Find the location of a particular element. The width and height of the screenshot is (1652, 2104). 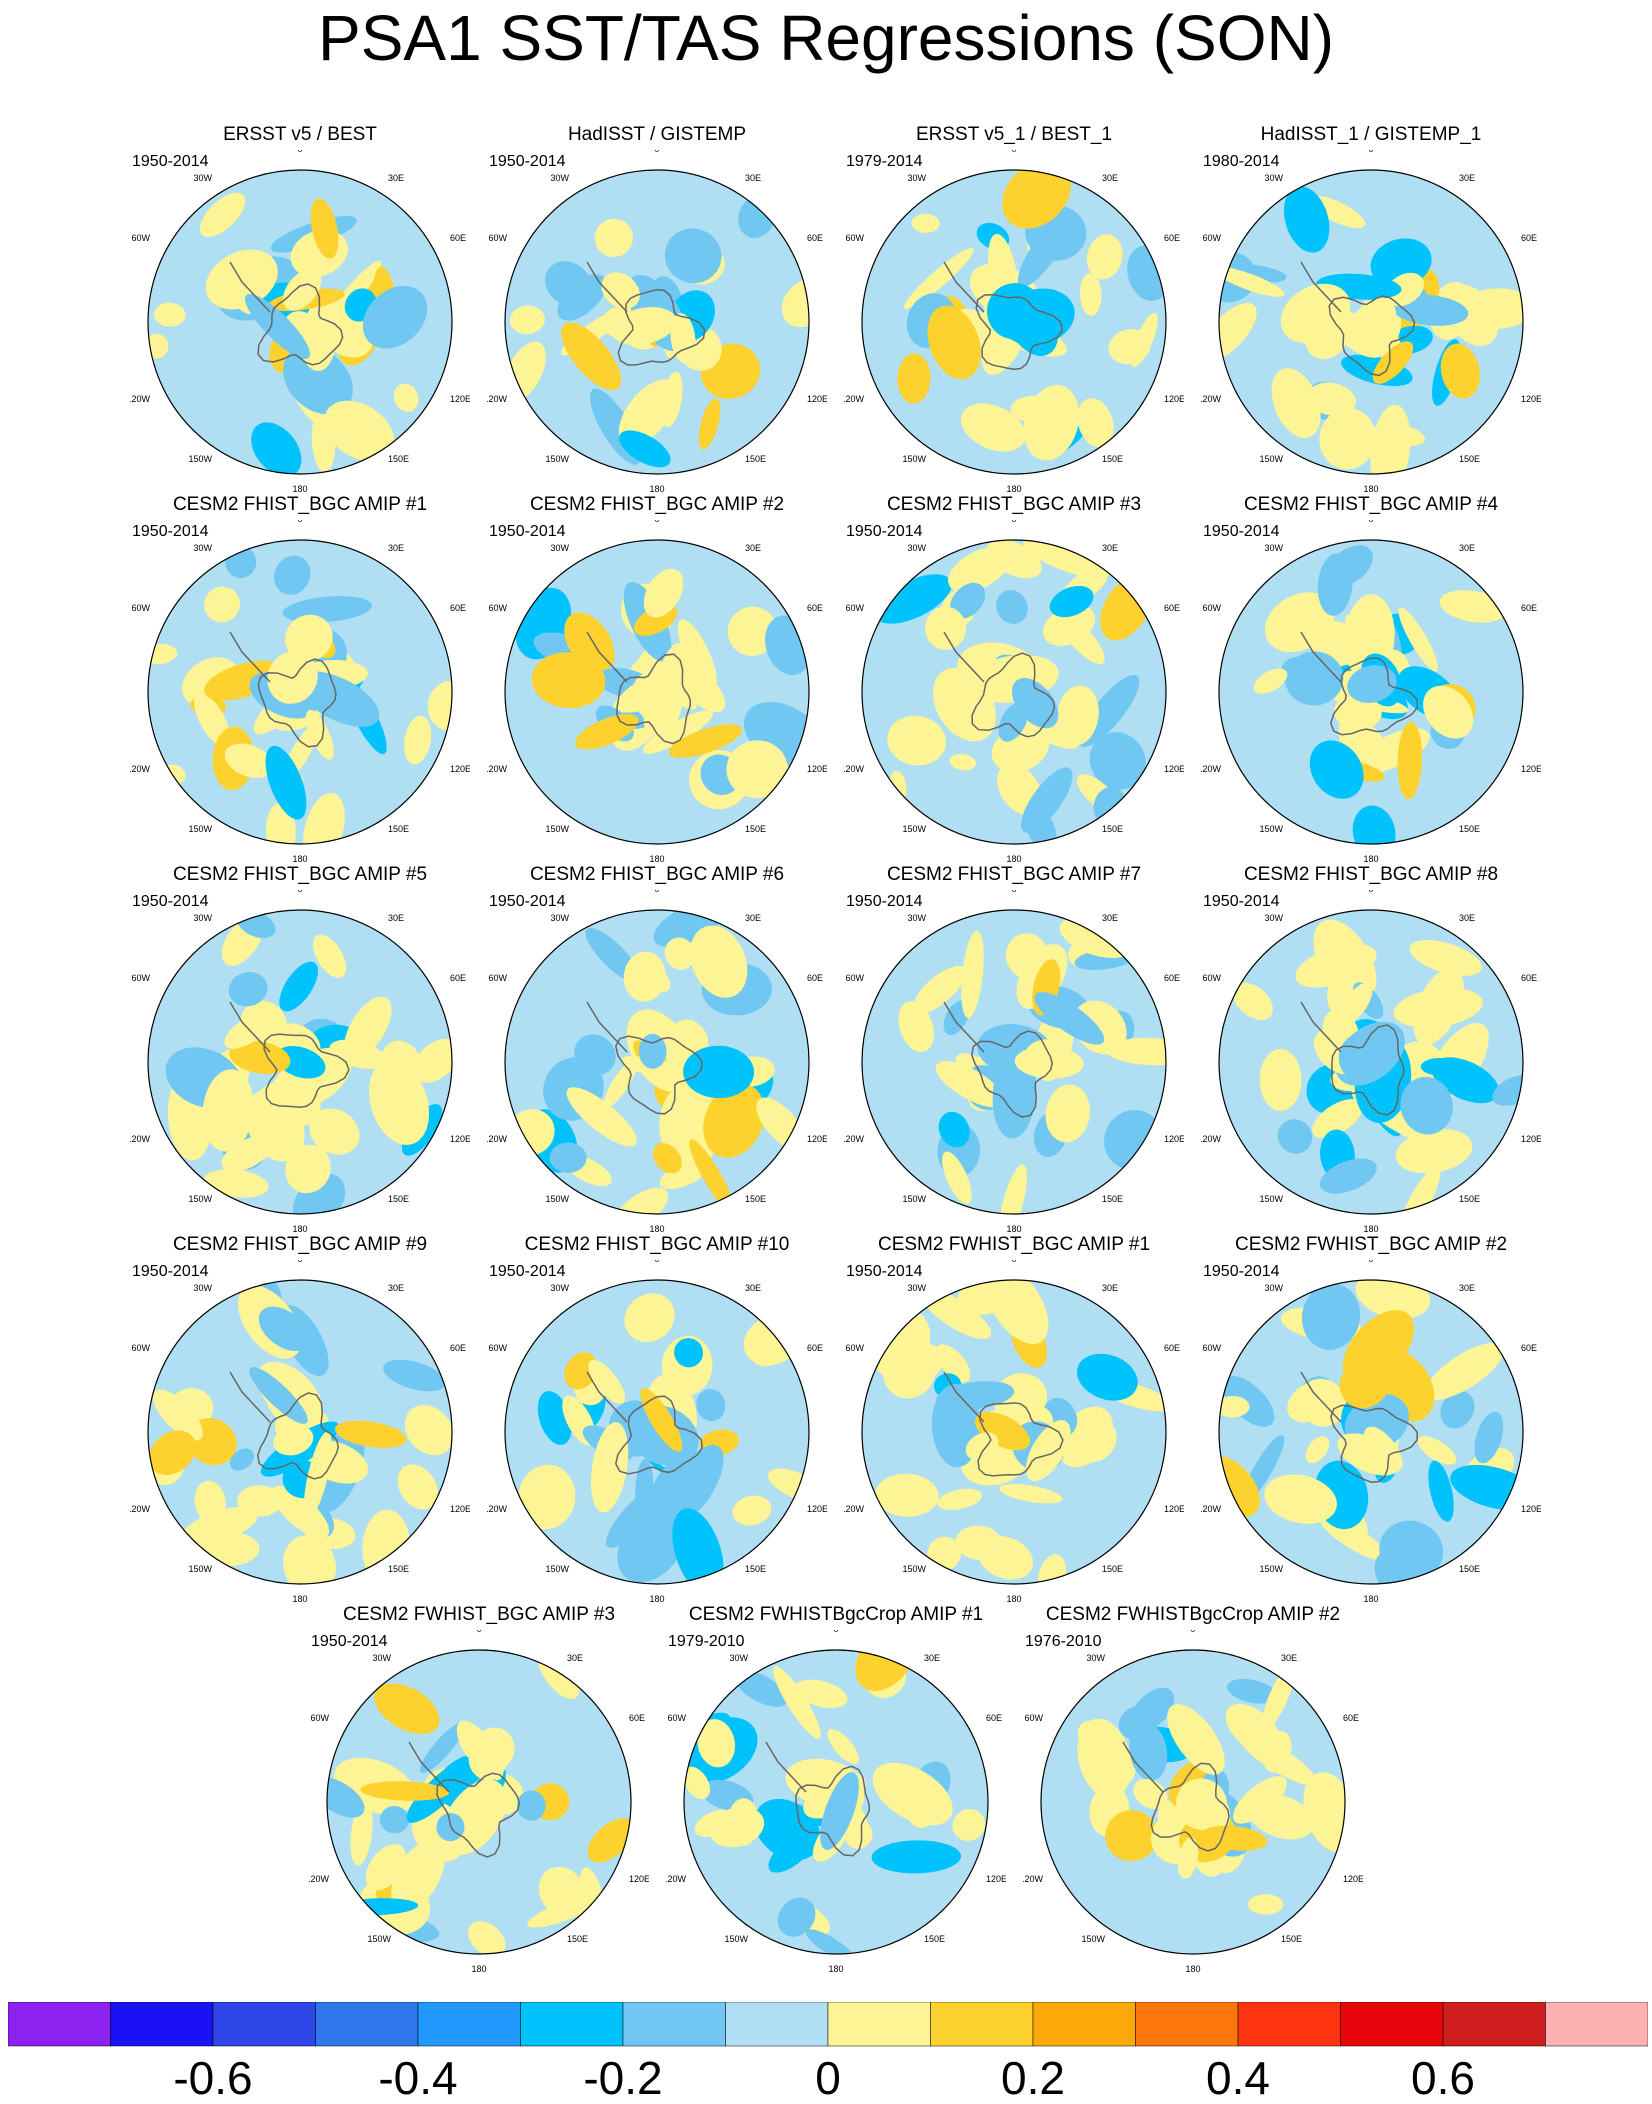

longitude-label: 30W is located at coordinates (738, 1658).